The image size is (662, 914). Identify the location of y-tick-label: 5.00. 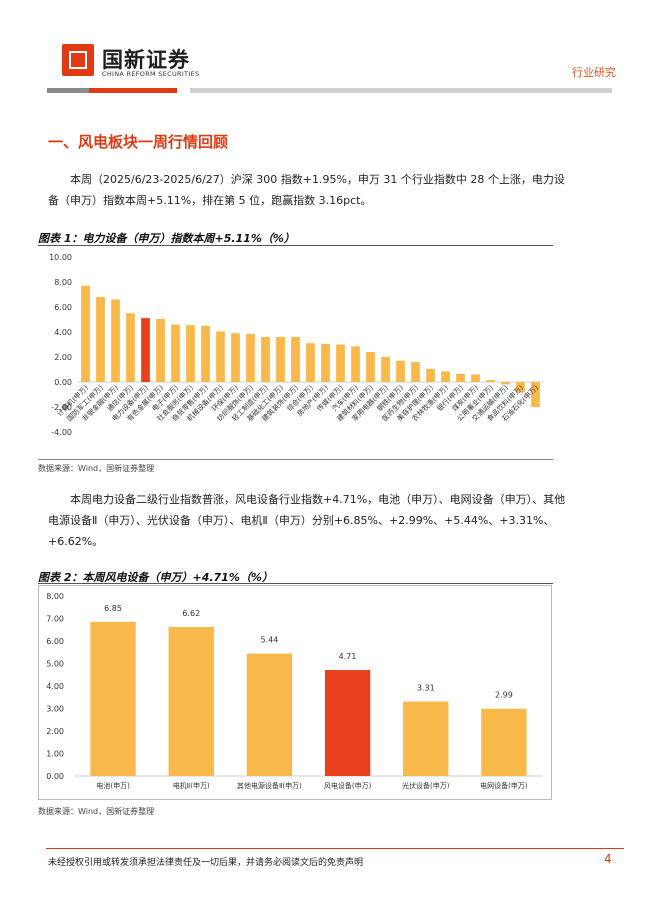
(55, 664).